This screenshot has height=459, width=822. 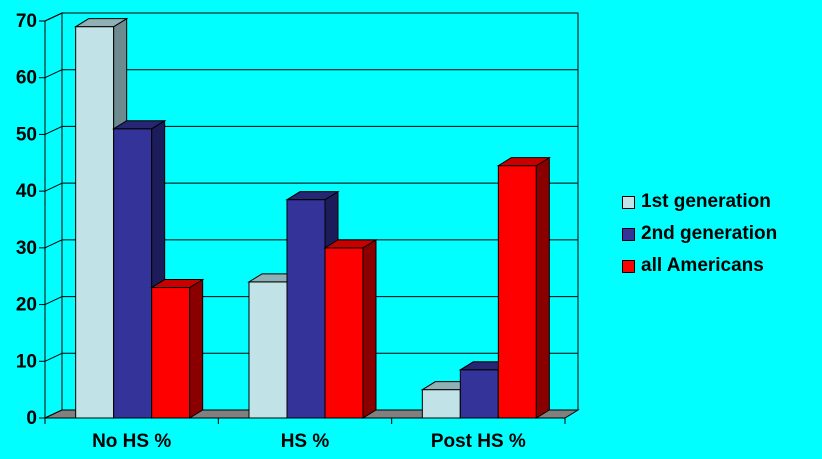 What do you see at coordinates (305, 441) in the screenshot?
I see `x-tick-label-hs: HS %` at bounding box center [305, 441].